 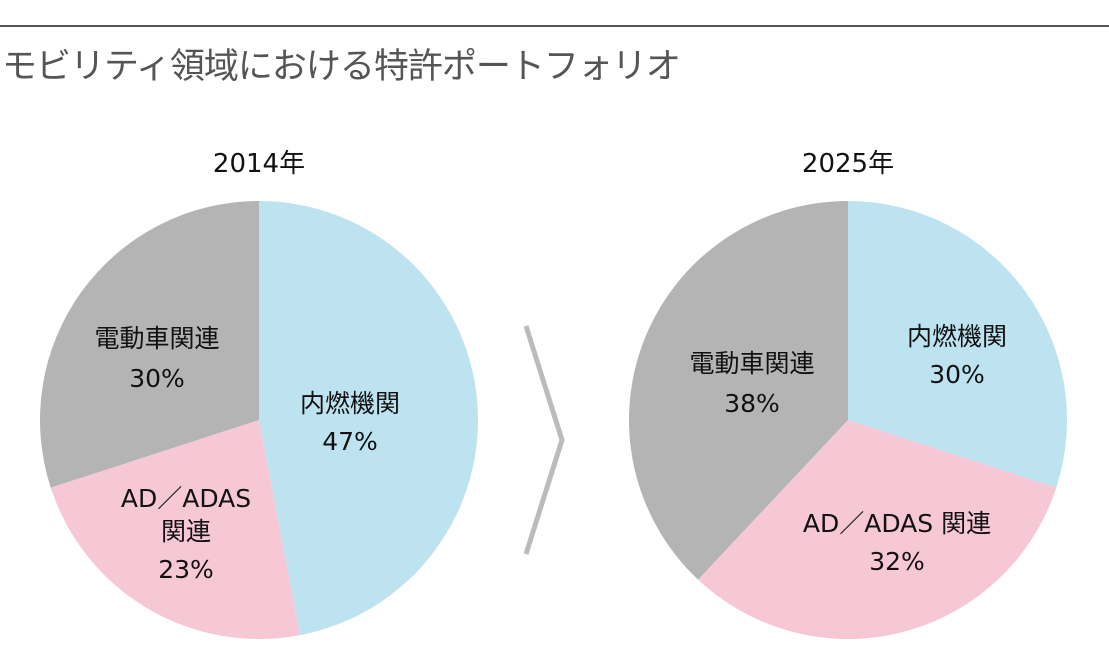 What do you see at coordinates (350, 441) in the screenshot?
I see `slice-value-label: 47%` at bounding box center [350, 441].